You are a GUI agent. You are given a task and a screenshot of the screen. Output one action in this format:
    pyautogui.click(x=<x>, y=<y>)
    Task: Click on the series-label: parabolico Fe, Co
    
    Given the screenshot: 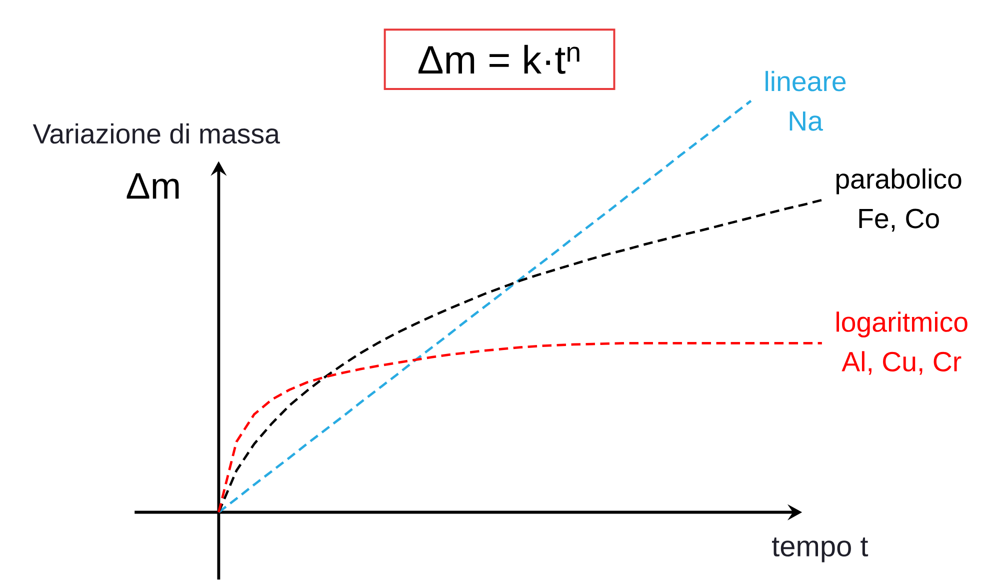 What is the action you would take?
    pyautogui.click(x=899, y=200)
    